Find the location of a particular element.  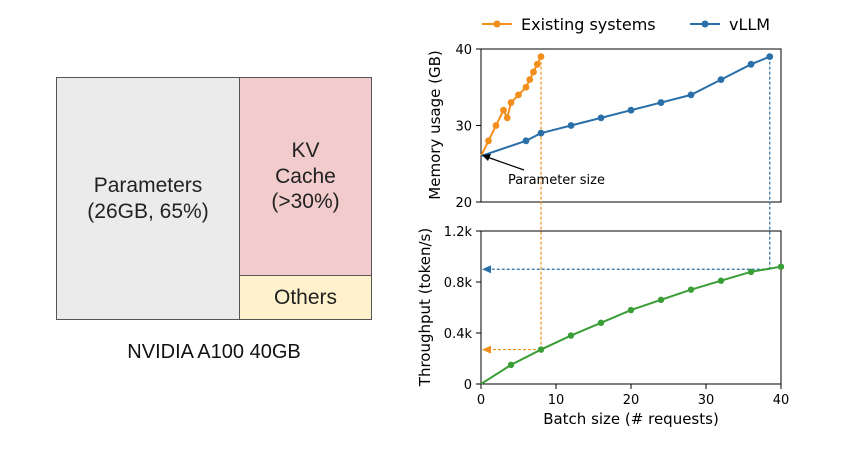

throughput-line is located at coordinates (631, 325).